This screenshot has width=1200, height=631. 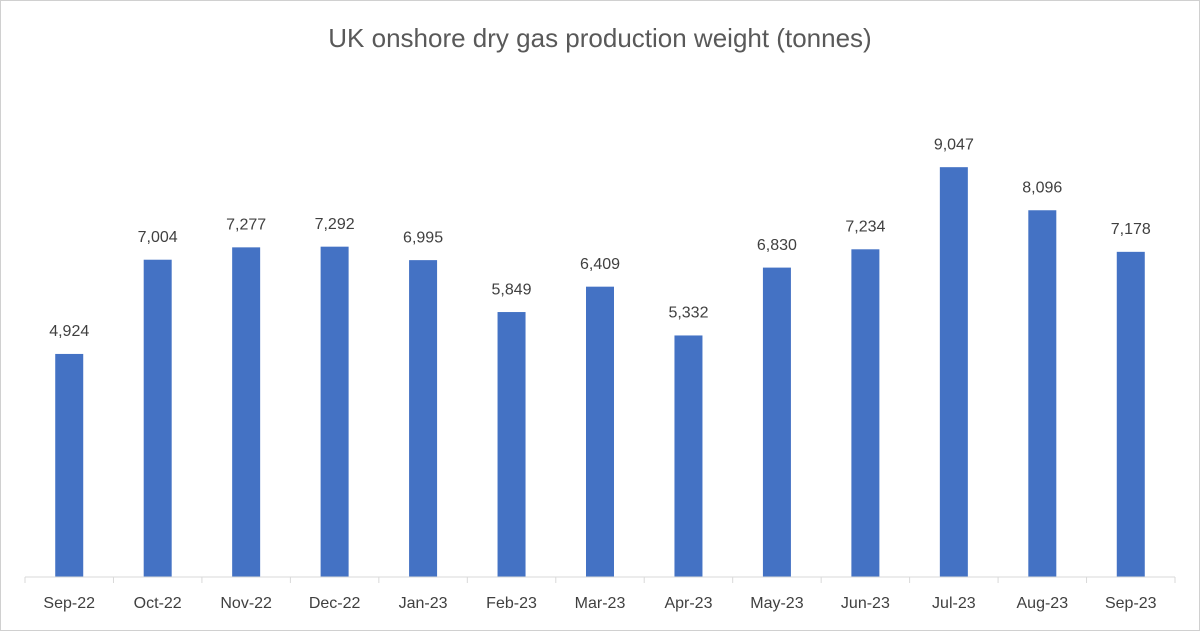 I want to click on data-label: 7,004, so click(x=158, y=237).